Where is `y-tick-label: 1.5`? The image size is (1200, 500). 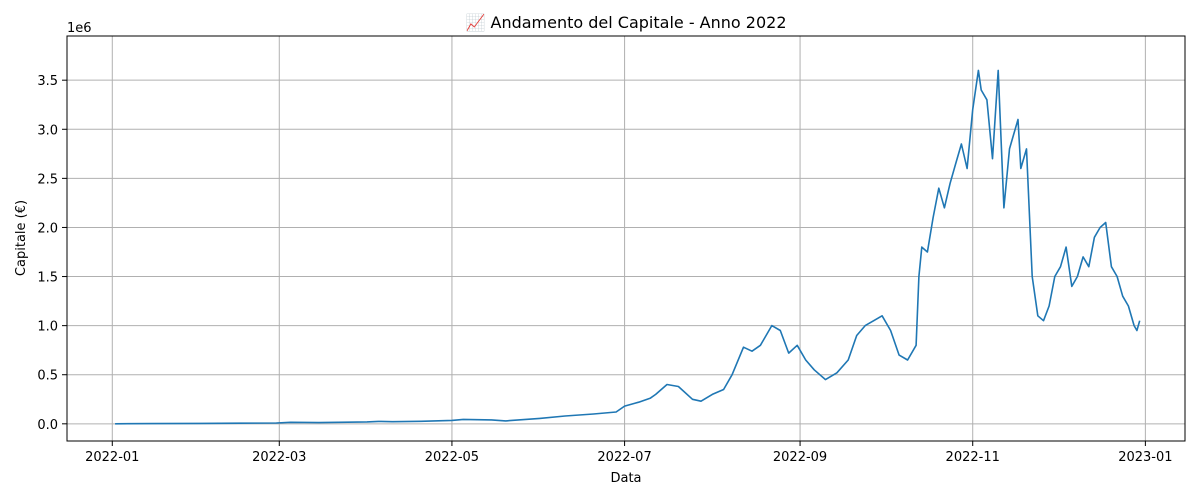
y-tick-label: 1.5 is located at coordinates (47, 278).